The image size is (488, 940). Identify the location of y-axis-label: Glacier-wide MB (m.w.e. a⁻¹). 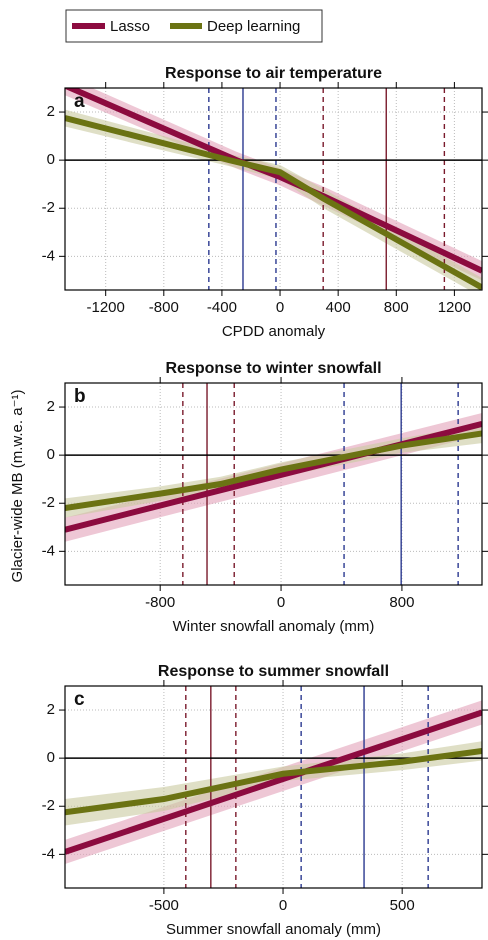
(17, 486).